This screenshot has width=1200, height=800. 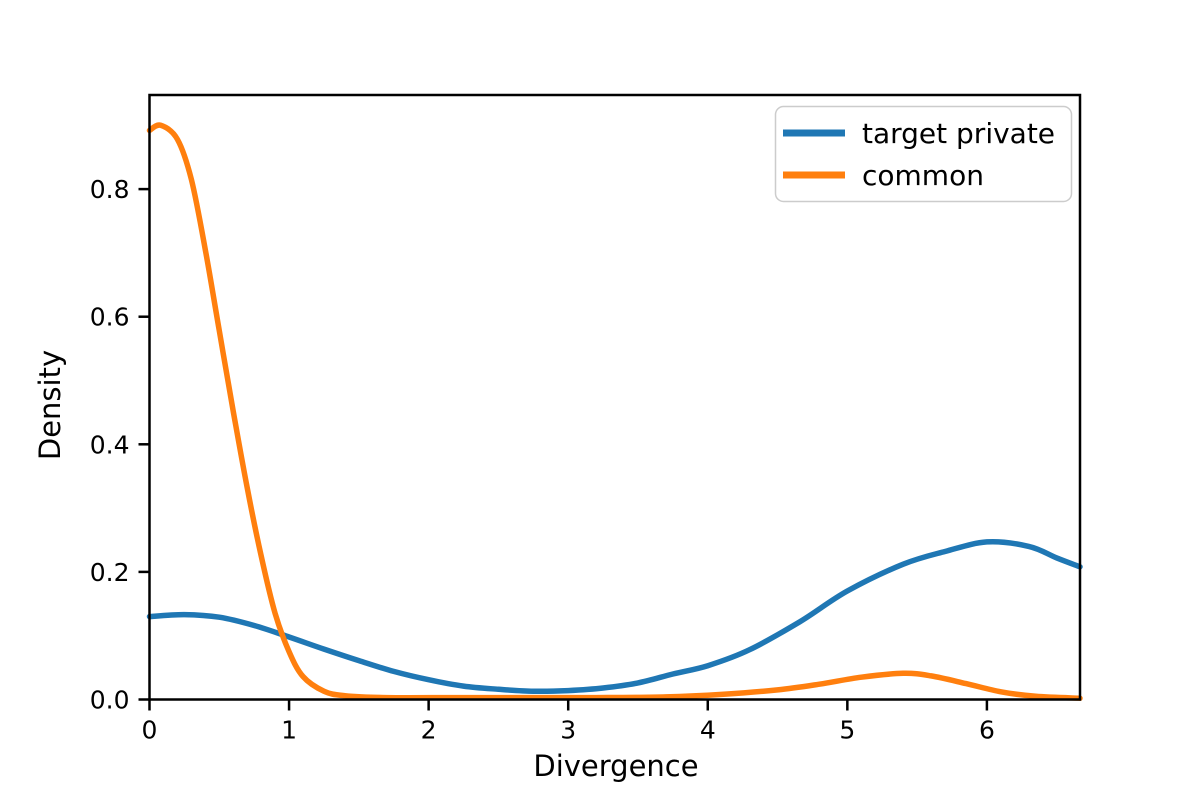 I want to click on legend-label-target-private: target private, so click(x=958, y=133).